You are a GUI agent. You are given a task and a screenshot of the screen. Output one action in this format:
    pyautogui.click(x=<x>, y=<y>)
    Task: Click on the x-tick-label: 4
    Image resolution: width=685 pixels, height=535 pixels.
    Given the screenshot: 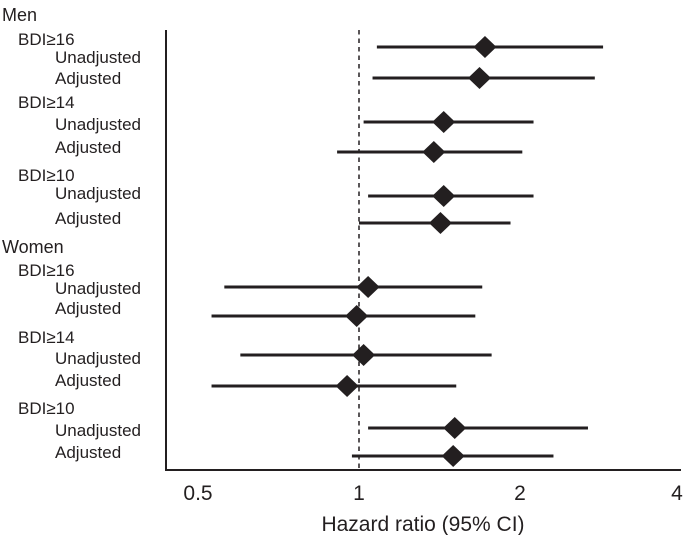 What is the action you would take?
    pyautogui.click(x=677, y=493)
    